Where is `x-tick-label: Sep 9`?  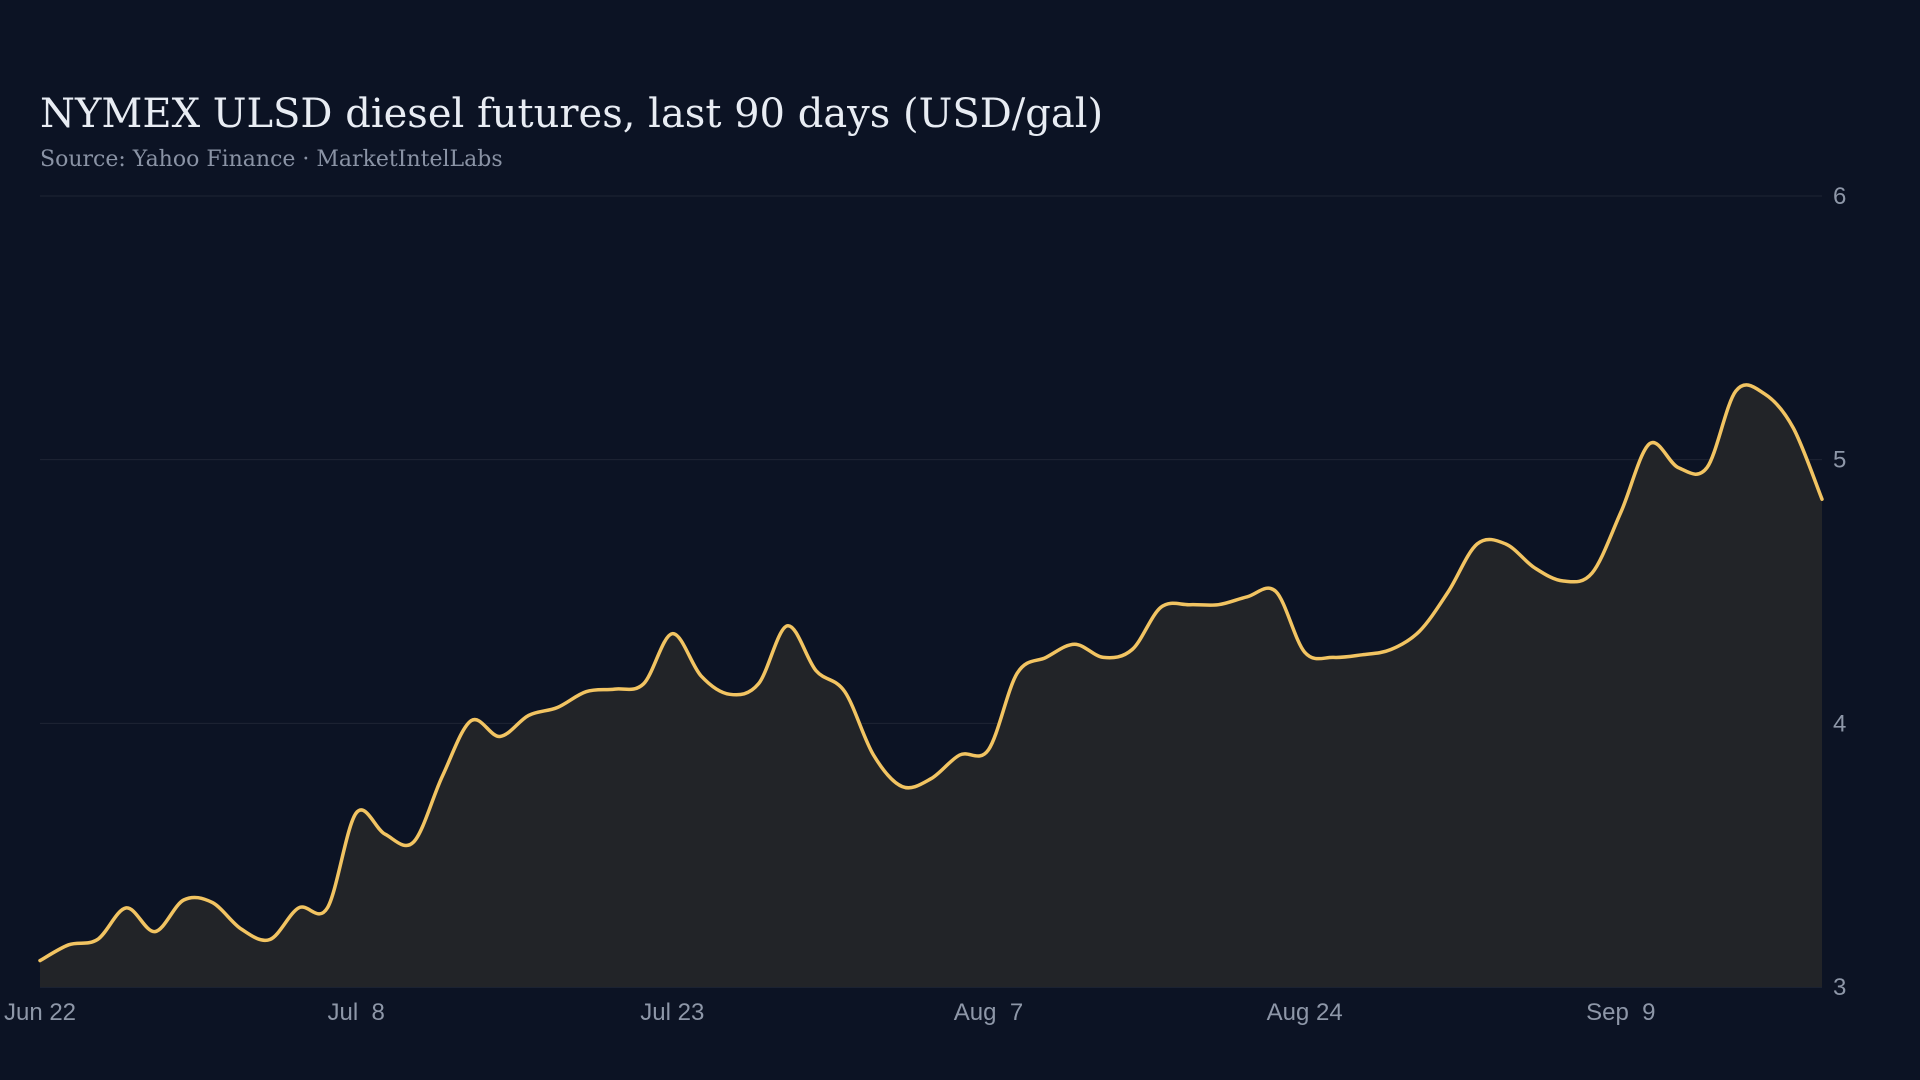
x-tick-label: Sep 9 is located at coordinates (1620, 1012).